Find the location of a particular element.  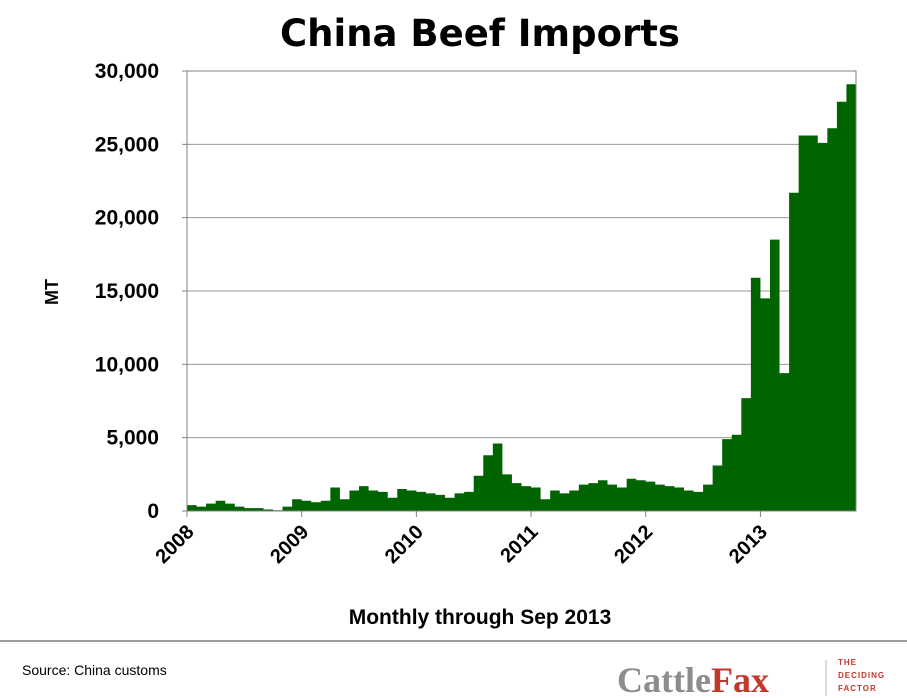

x-tick-label: 2008 is located at coordinates (175, 544).